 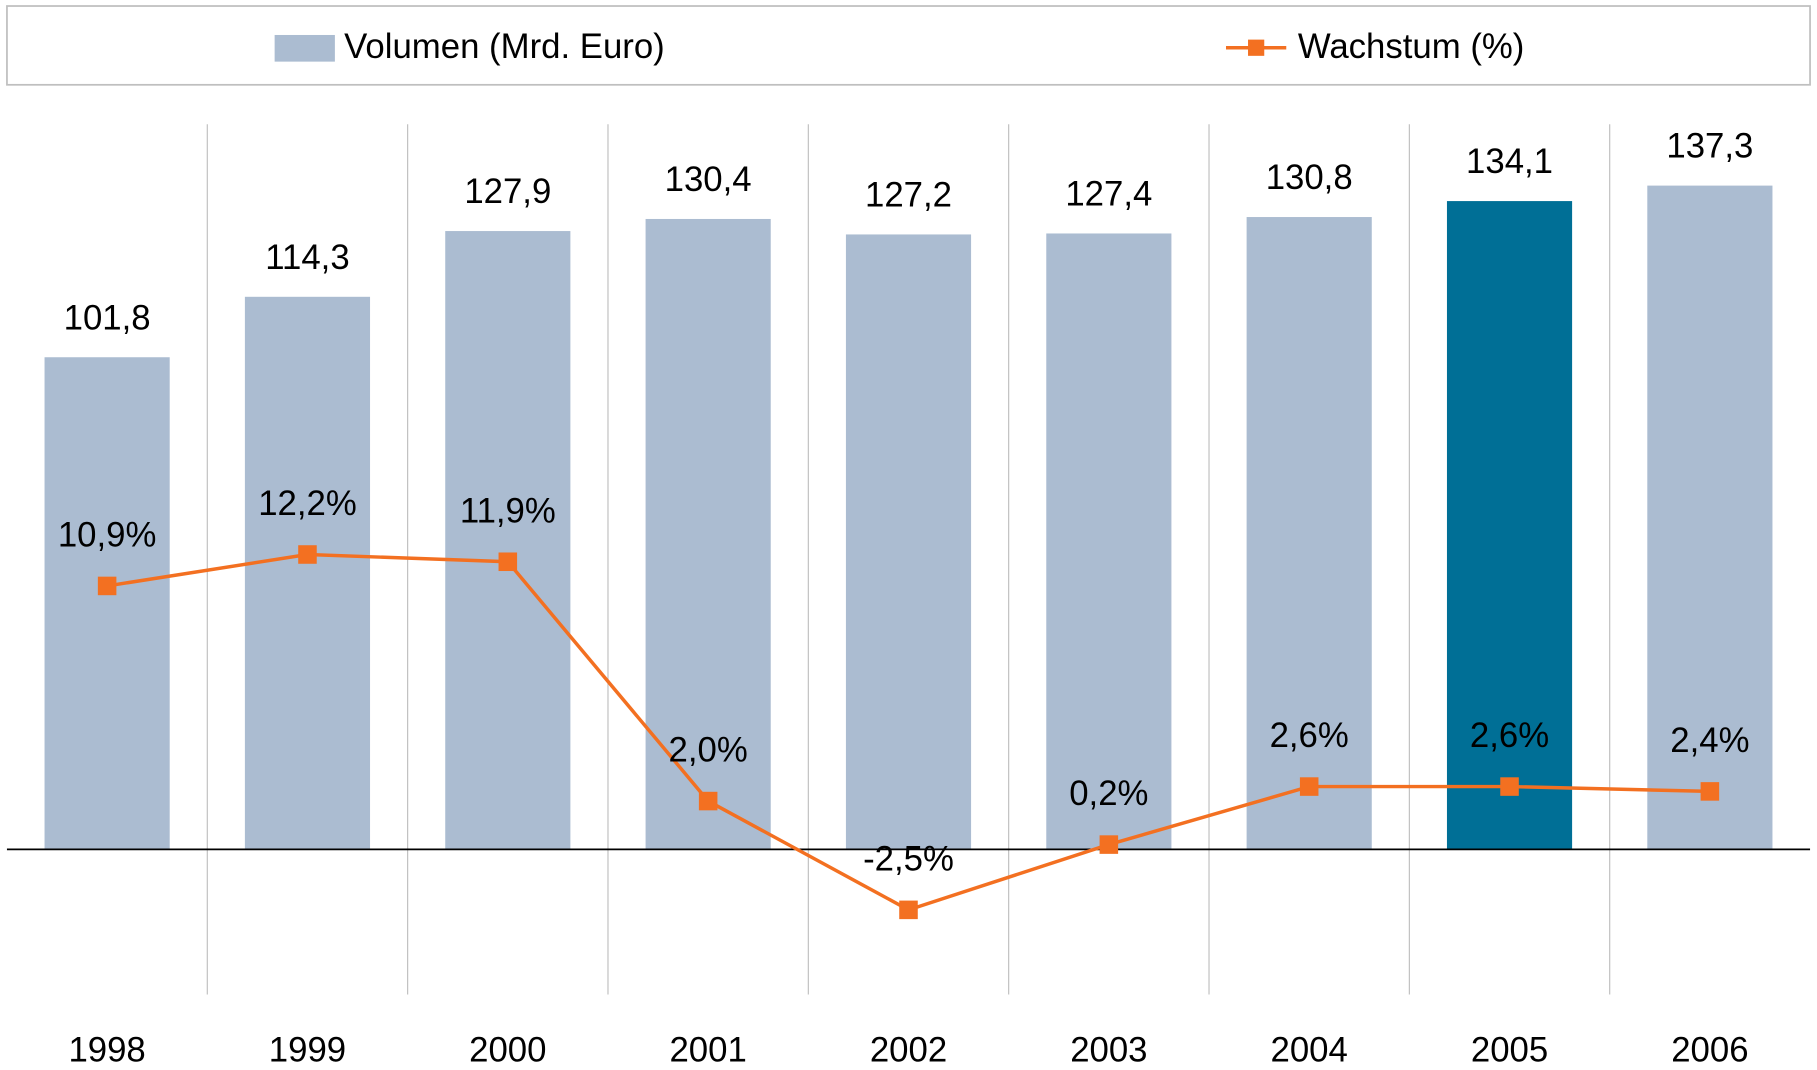 What do you see at coordinates (307, 258) in the screenshot?
I see `bar-value-label: 114,3` at bounding box center [307, 258].